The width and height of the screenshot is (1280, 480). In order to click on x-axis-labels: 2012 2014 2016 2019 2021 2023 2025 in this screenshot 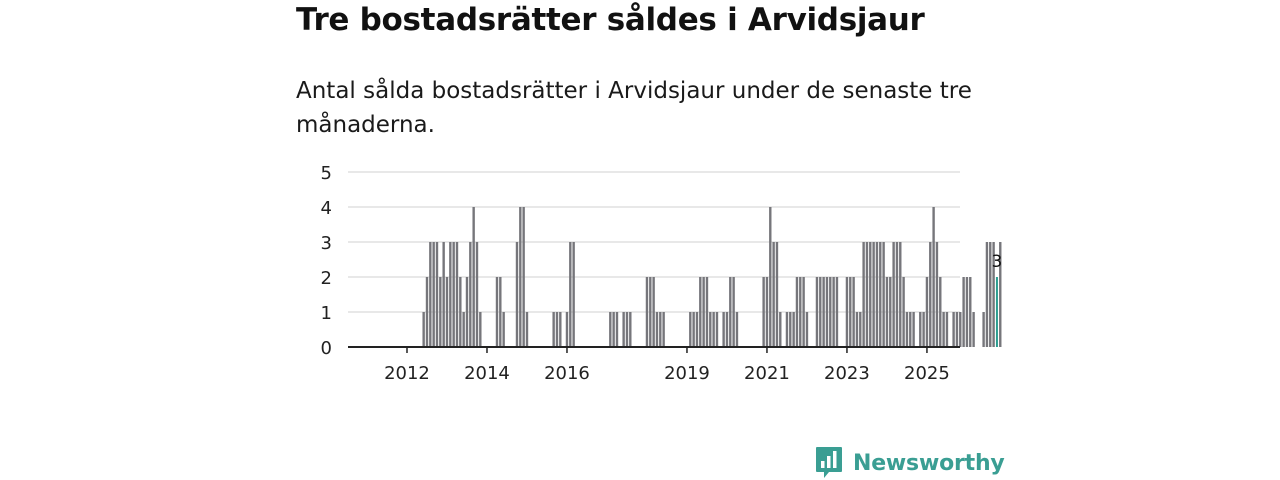, I will do `click(667, 373)`.